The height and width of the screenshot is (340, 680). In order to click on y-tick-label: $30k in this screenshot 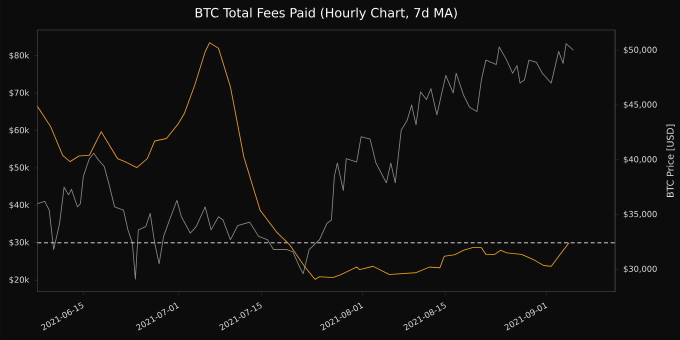, I will do `click(19, 242)`.